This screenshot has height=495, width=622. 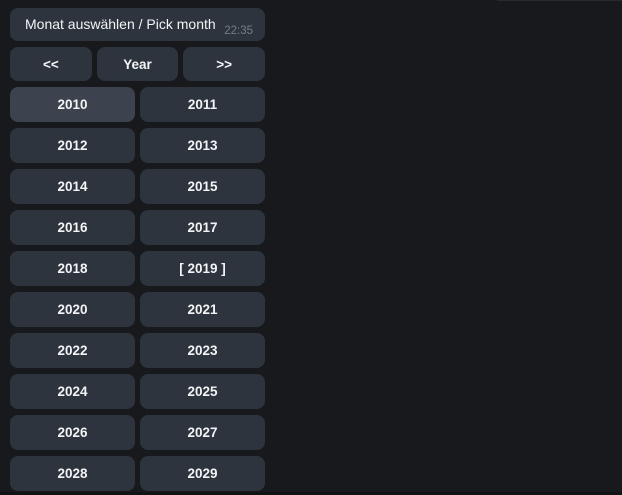 What do you see at coordinates (72, 104) in the screenshot?
I see `year-2010-button: 2010` at bounding box center [72, 104].